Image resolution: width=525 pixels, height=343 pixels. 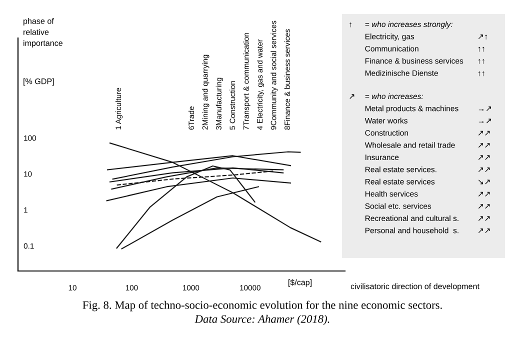 What do you see at coordinates (39, 82) in the screenshot?
I see `annotation: [% GDP]` at bounding box center [39, 82].